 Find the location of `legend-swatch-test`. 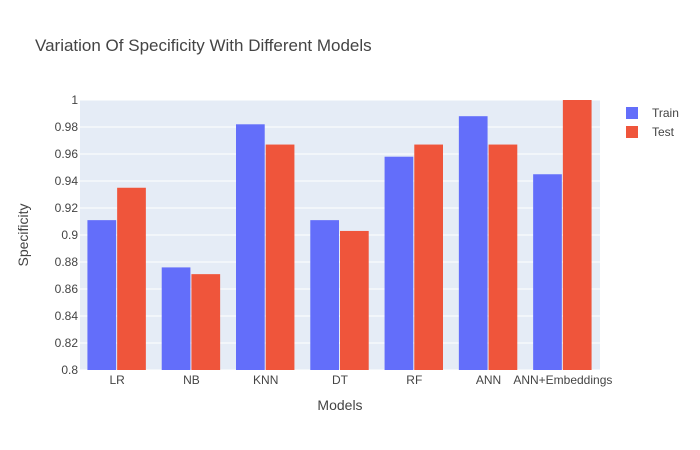

legend-swatch-test is located at coordinates (632, 132).